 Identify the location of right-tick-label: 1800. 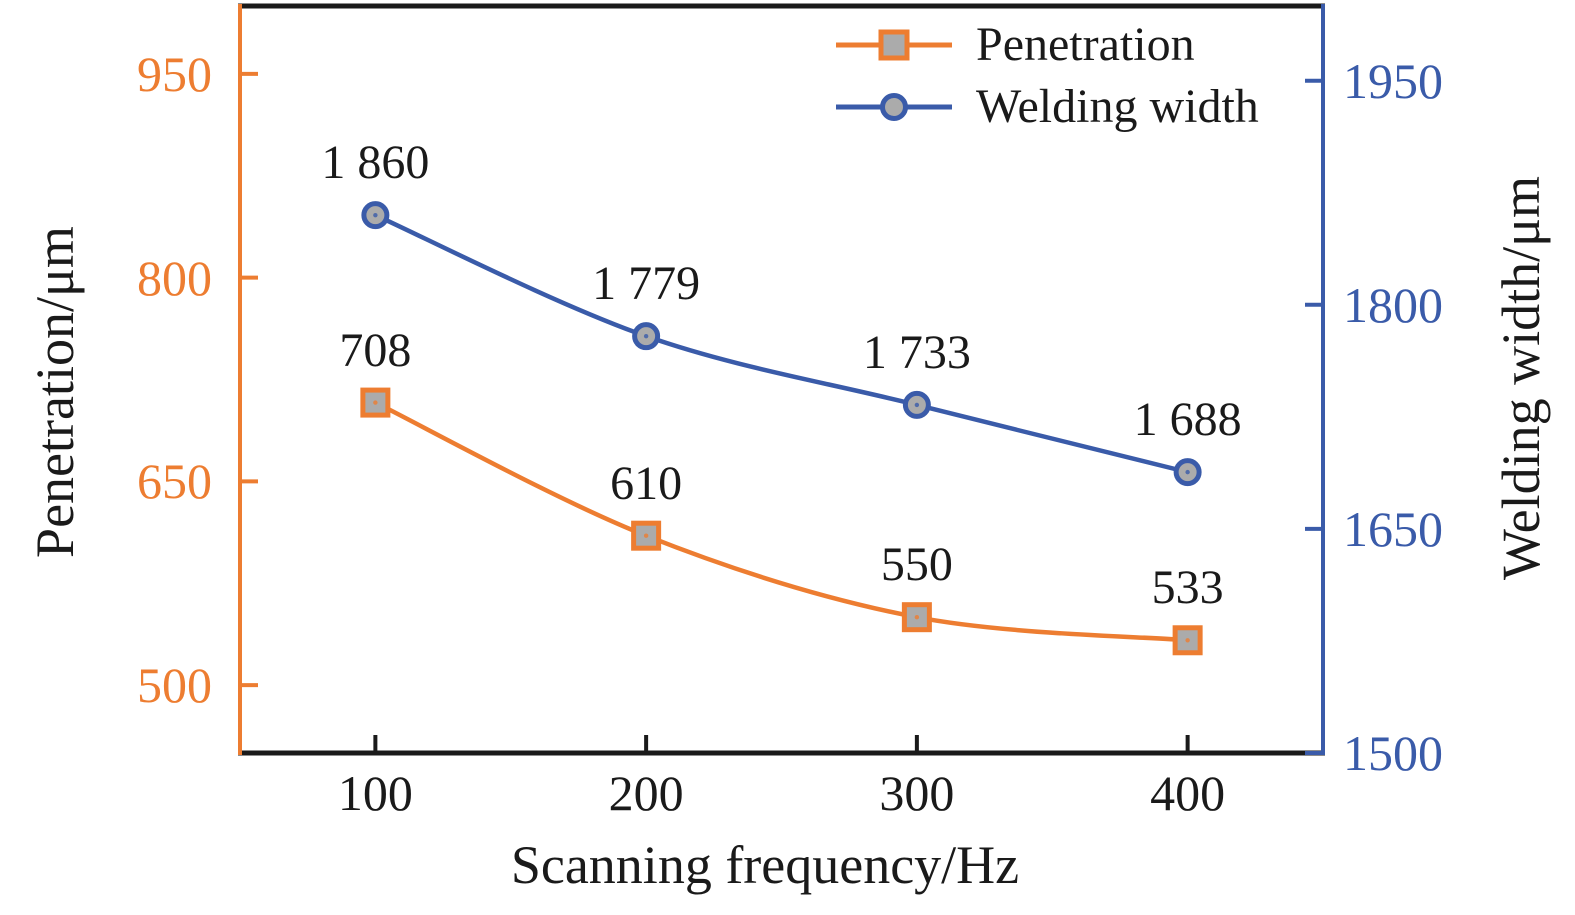
(1393, 304).